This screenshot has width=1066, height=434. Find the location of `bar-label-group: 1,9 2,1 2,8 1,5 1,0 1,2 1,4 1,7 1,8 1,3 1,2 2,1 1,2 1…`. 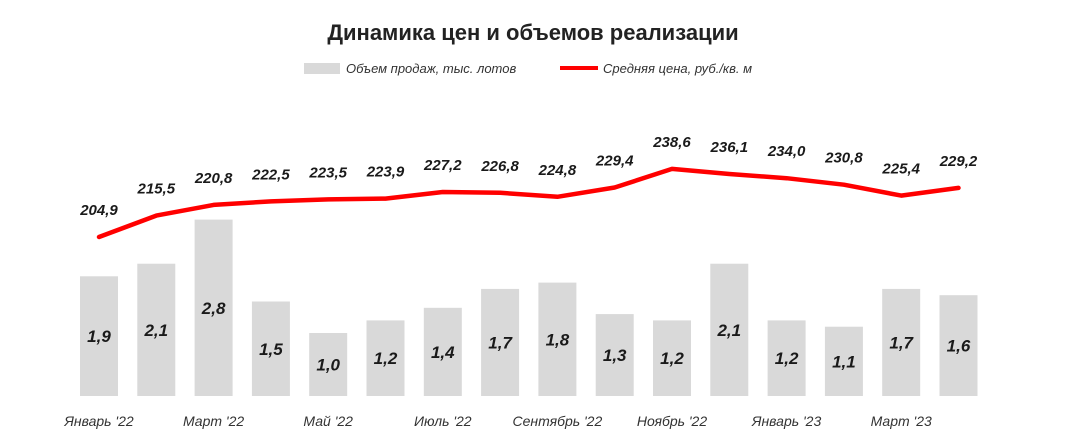

bar-label-group: 1,9 2,1 2,8 1,5 1,0 1,2 1,4 1,7 1,8 1,3 1,2 2,1 1,2 1… is located at coordinates (529, 337).